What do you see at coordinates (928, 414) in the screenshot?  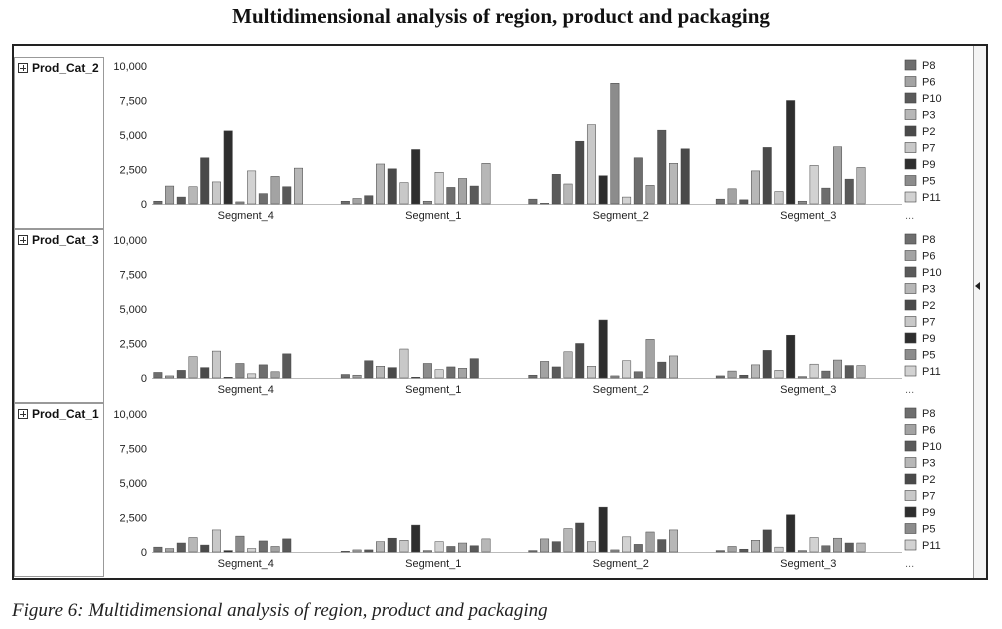 I see `legend-label: P8` at bounding box center [928, 414].